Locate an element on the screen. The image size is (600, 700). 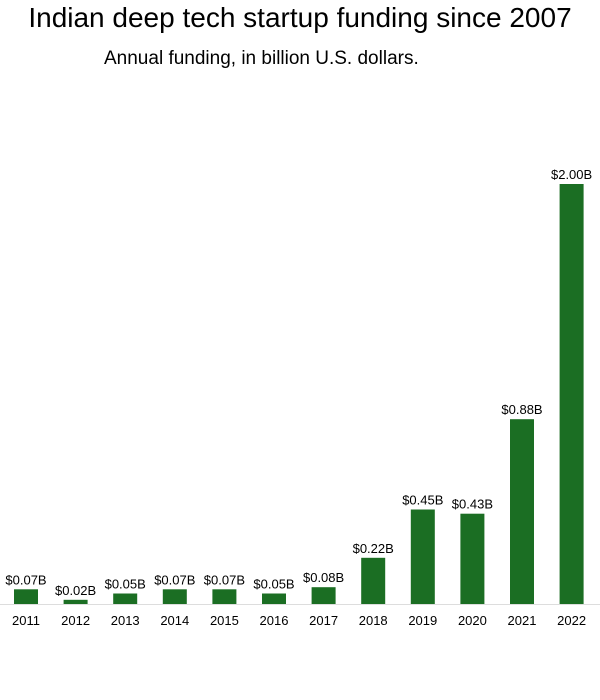
bar-2020 is located at coordinates (472, 558).